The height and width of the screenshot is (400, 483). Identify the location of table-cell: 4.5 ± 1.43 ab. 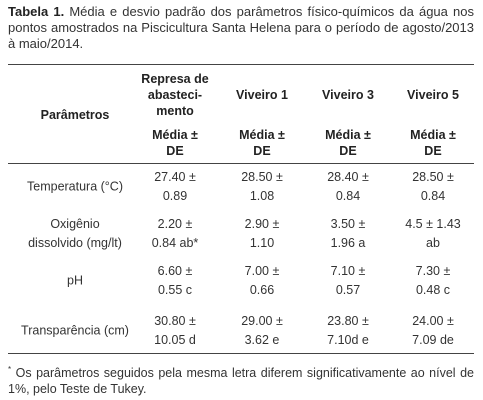
(433, 234).